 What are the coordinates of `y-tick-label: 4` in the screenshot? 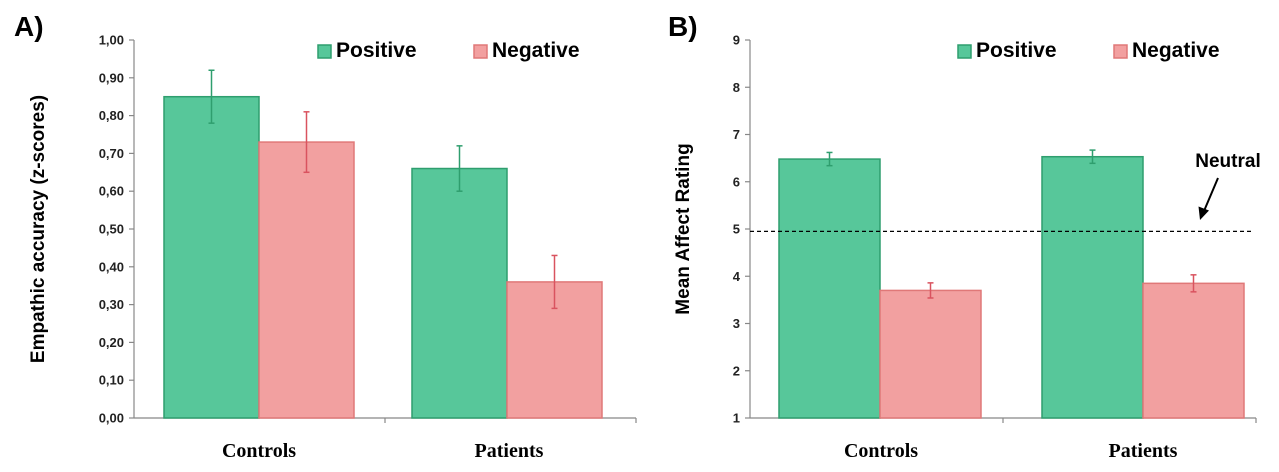 It's located at (737, 276).